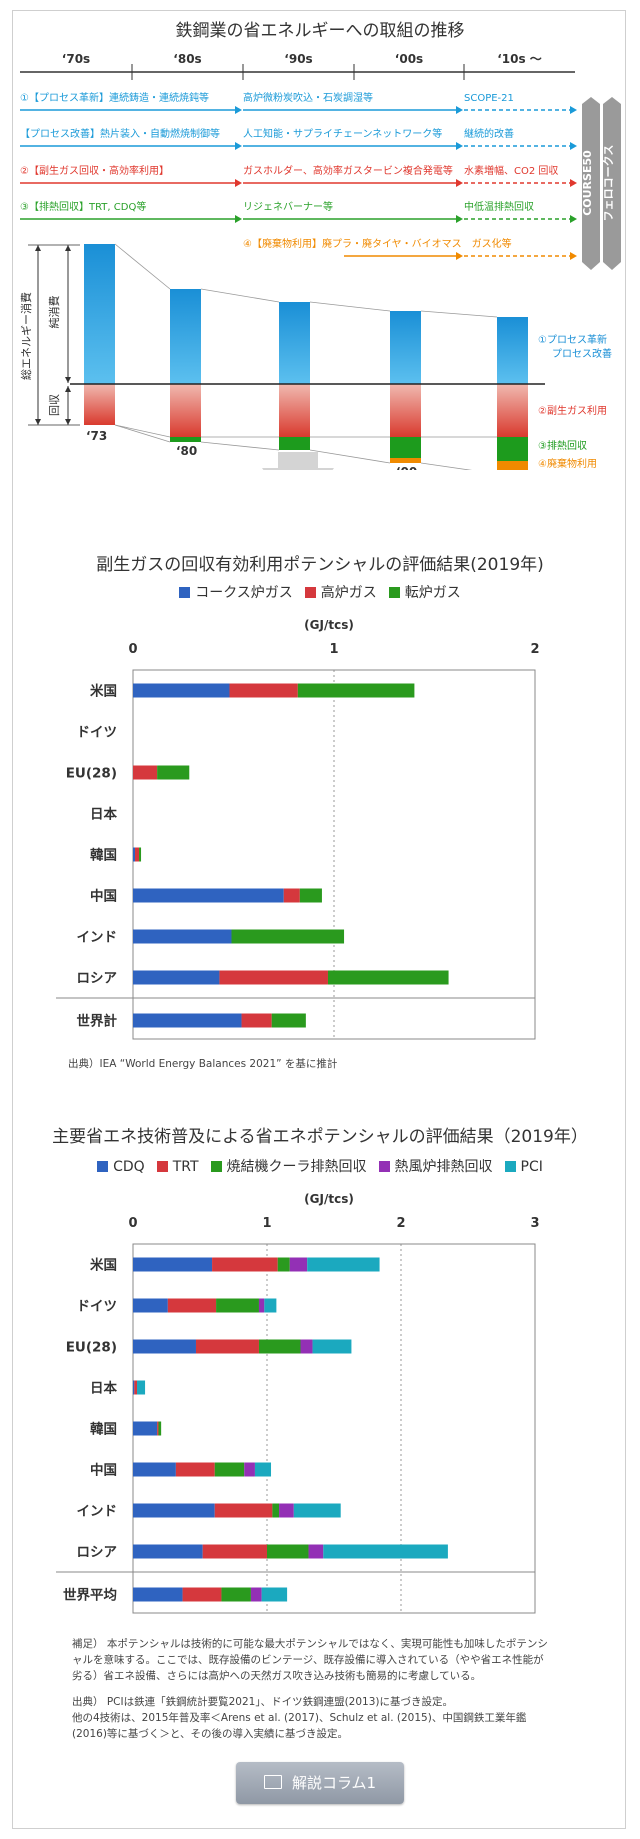  What do you see at coordinates (511, 170) in the screenshot?
I see `timeline-label: 水素増幅、CO2 回収` at bounding box center [511, 170].